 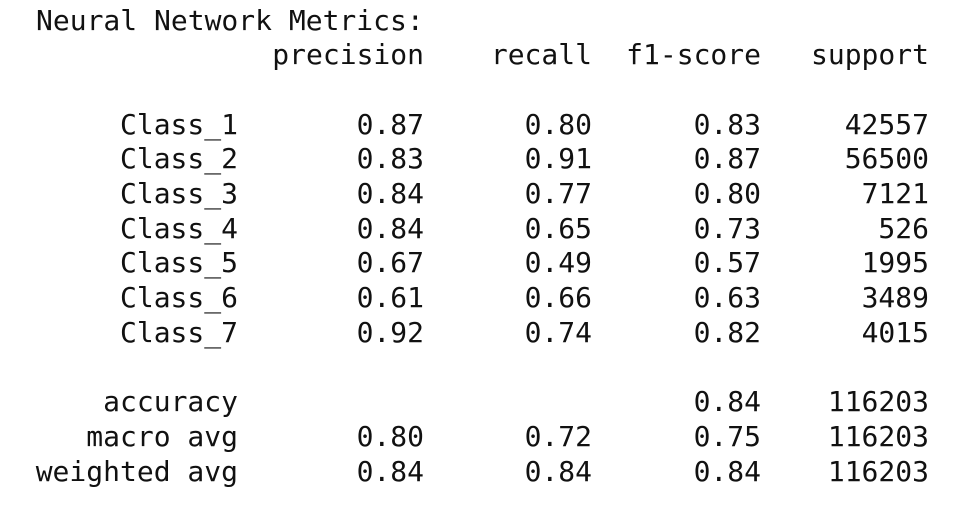 I want to click on f1-score-value: 0.57, so click(x=727, y=262).